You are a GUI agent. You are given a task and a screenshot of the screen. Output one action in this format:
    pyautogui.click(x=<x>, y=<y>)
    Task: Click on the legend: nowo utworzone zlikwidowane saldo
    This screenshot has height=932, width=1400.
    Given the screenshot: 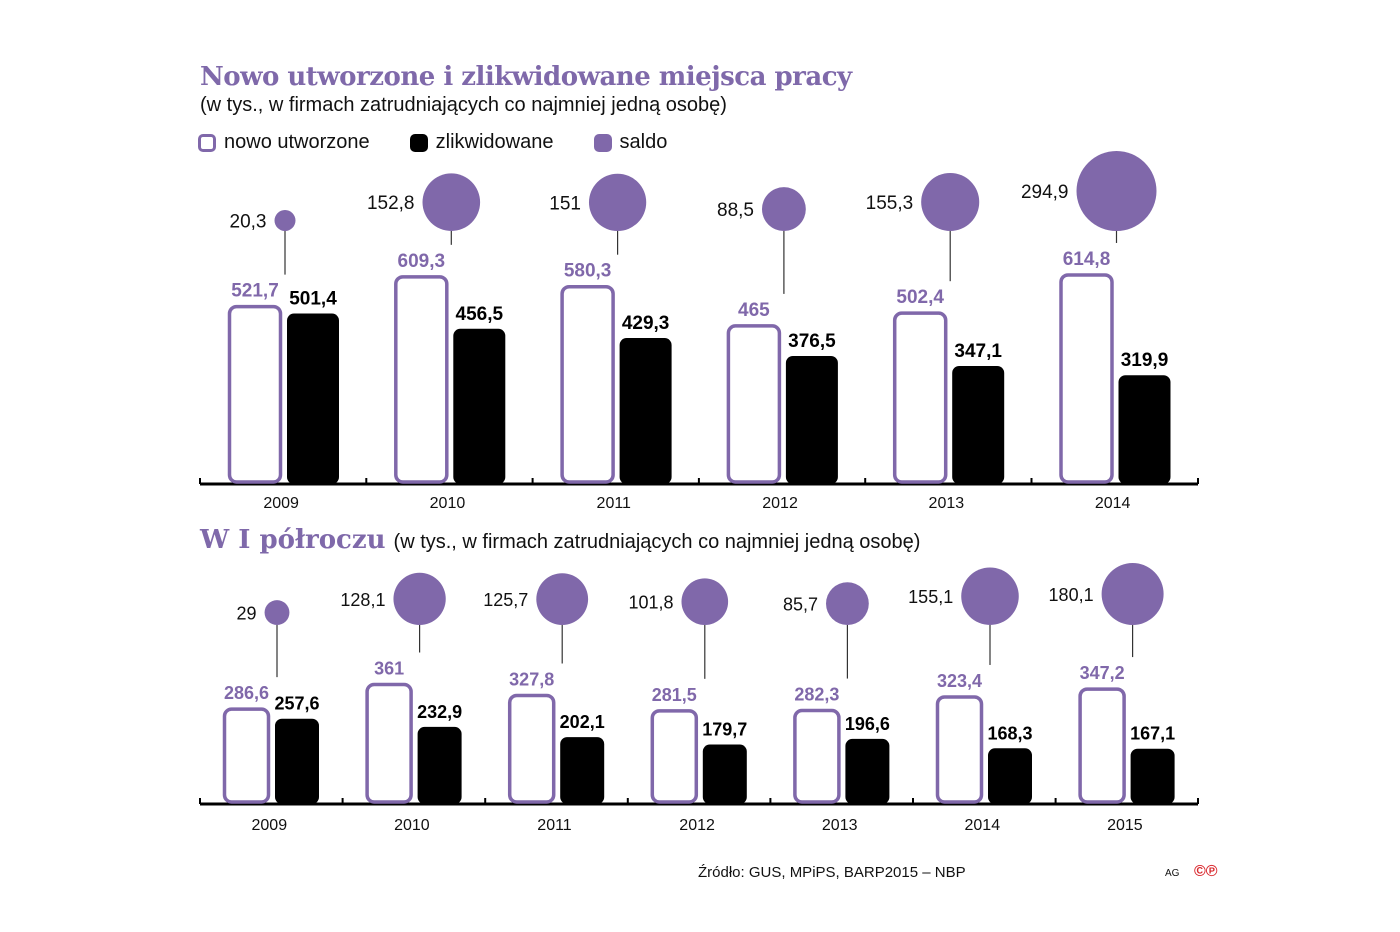 What is the action you would take?
    pyautogui.click(x=452, y=142)
    